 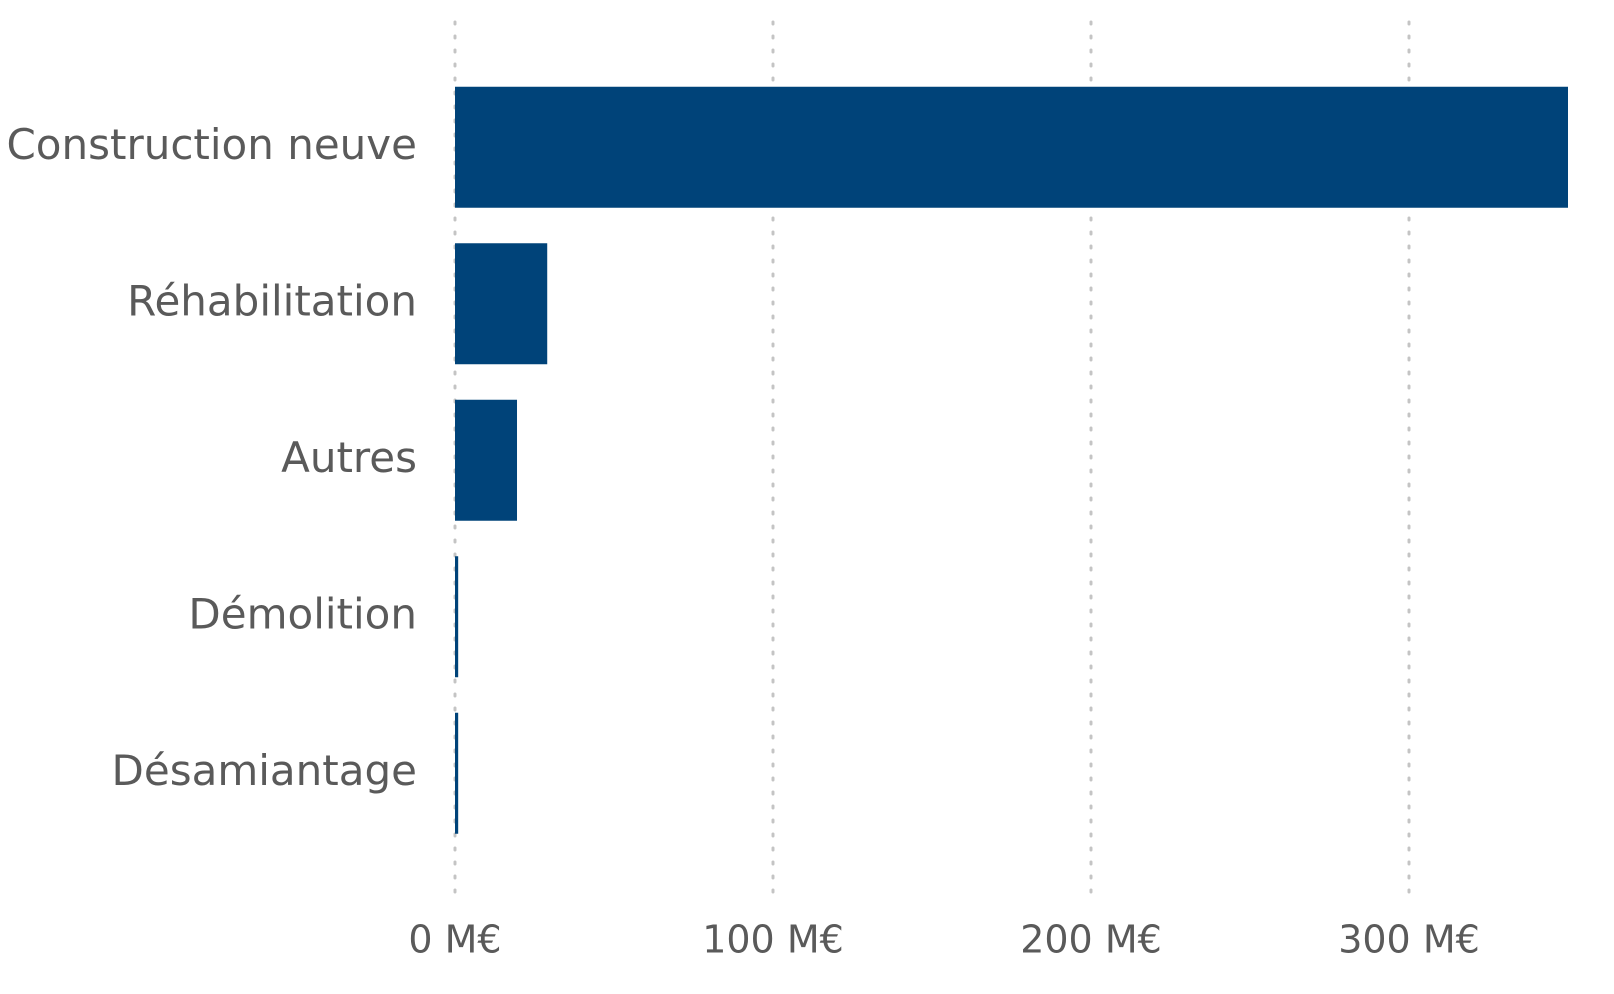 What do you see at coordinates (264, 770) in the screenshot?
I see `y-tick-label: Désamiantage` at bounding box center [264, 770].